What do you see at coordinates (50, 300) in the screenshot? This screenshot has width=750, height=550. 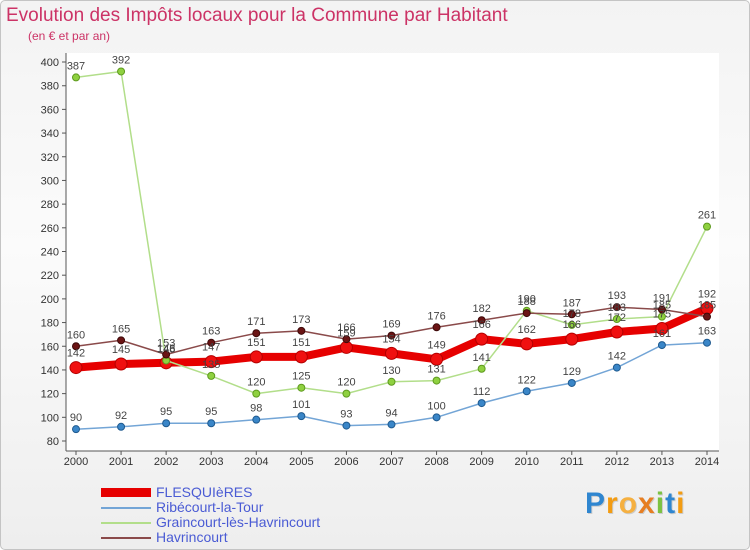 I see `y-tick-label: 200` at bounding box center [50, 300].